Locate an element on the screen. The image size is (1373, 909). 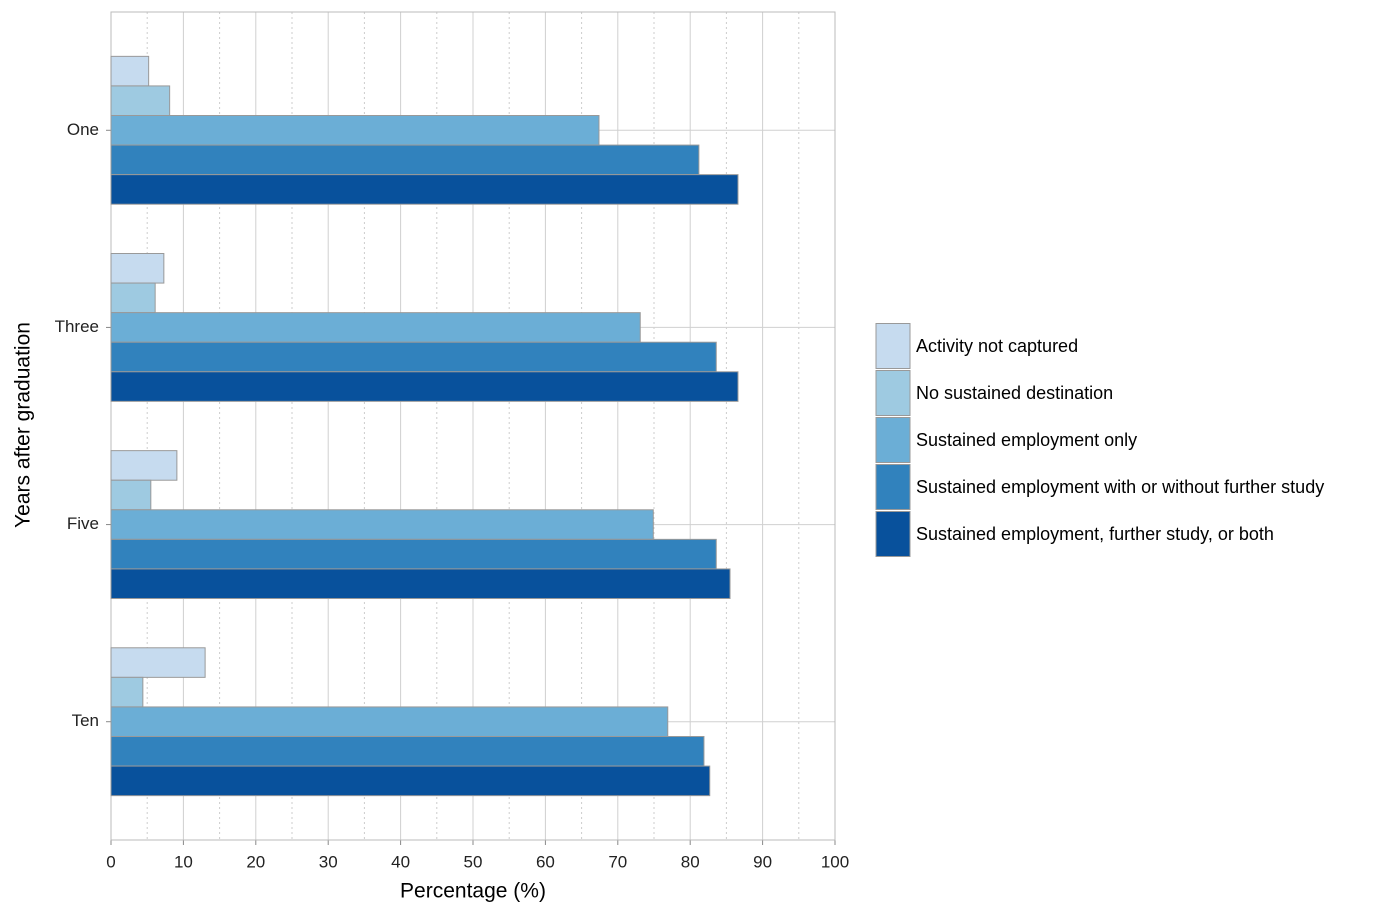
x-tick-label: 70 is located at coordinates (617, 861).